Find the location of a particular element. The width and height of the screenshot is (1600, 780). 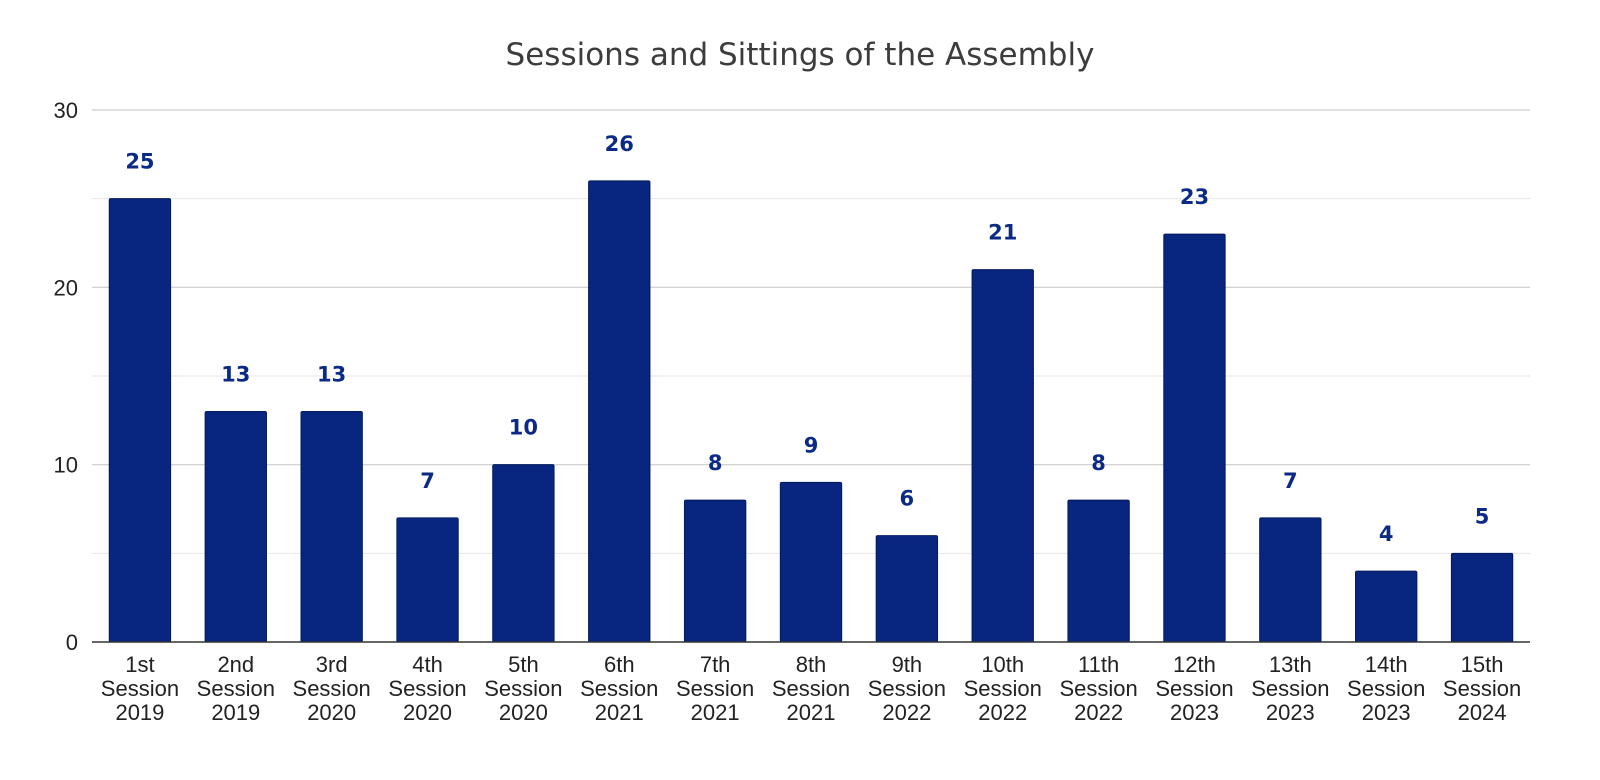

x-category-label: 3rd Session 2020 is located at coordinates (332, 688).